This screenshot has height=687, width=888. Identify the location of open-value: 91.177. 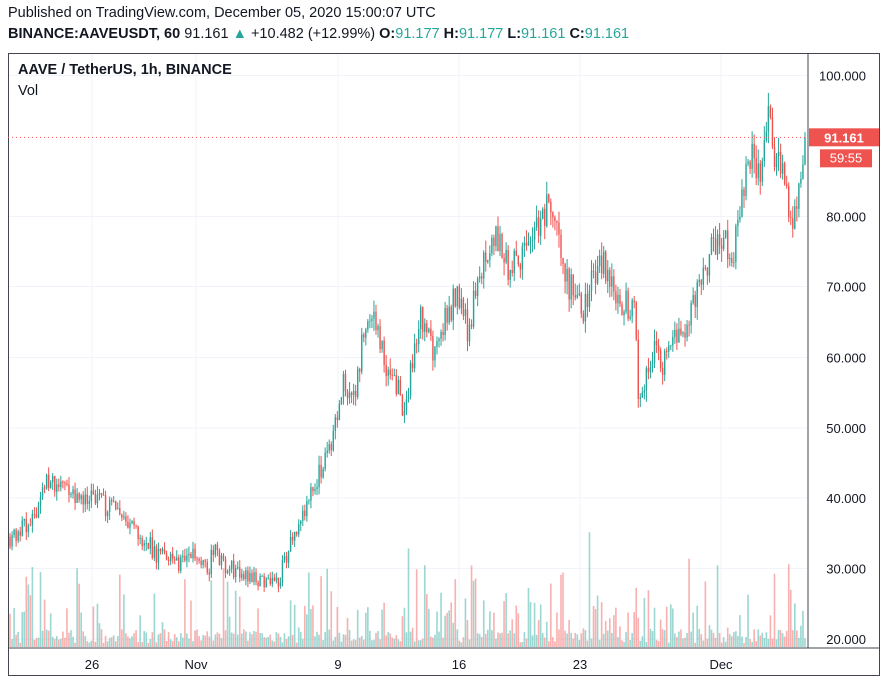
(417, 34).